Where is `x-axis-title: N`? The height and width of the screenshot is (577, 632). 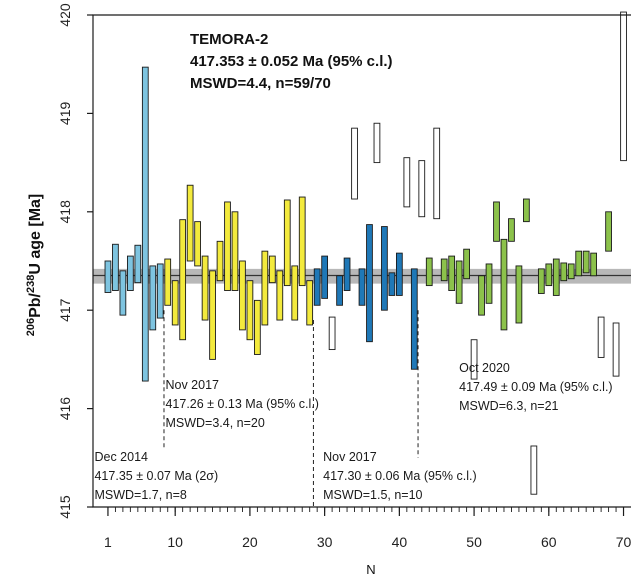 x-axis-title: N is located at coordinates (370, 569).